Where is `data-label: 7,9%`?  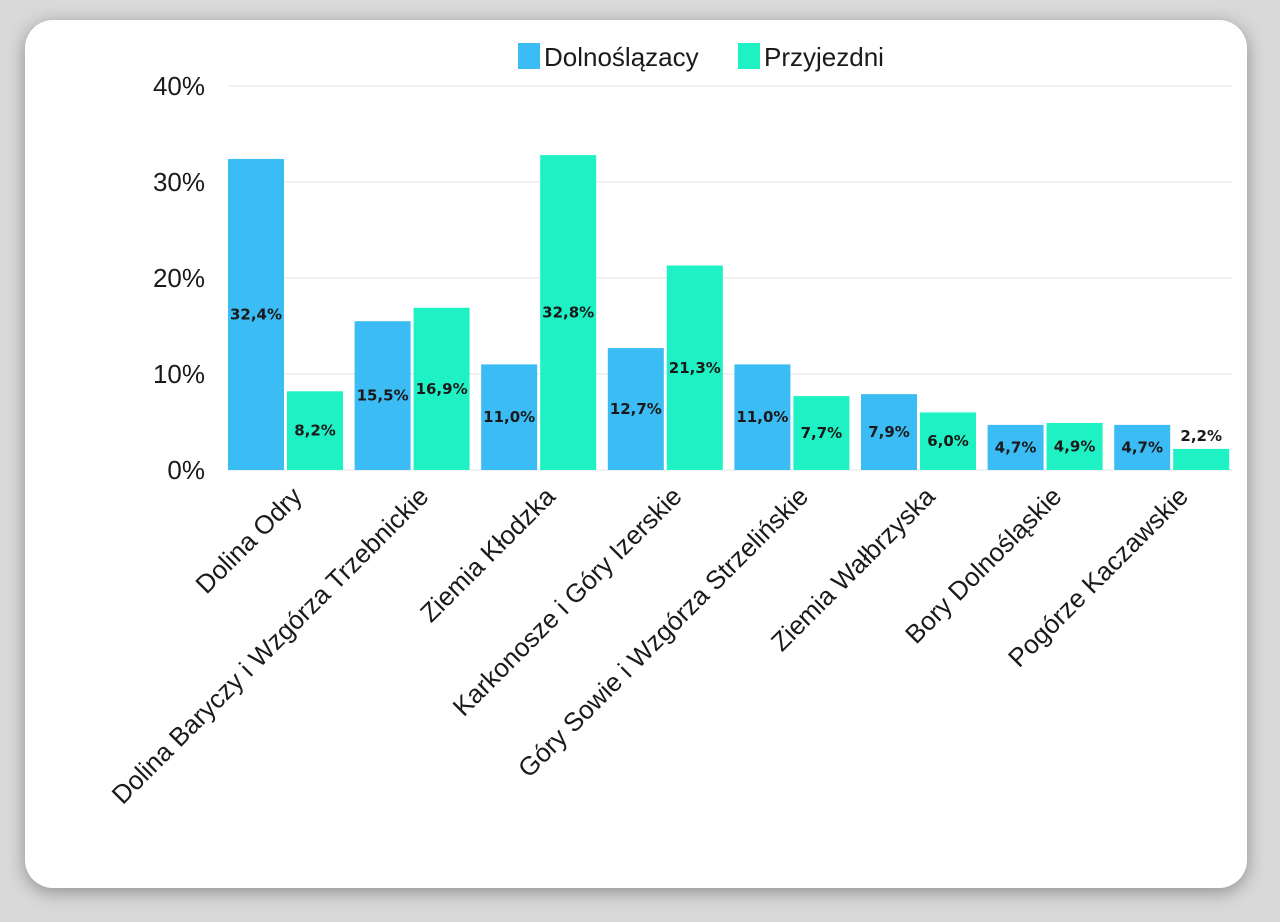 data-label: 7,9% is located at coordinates (889, 432).